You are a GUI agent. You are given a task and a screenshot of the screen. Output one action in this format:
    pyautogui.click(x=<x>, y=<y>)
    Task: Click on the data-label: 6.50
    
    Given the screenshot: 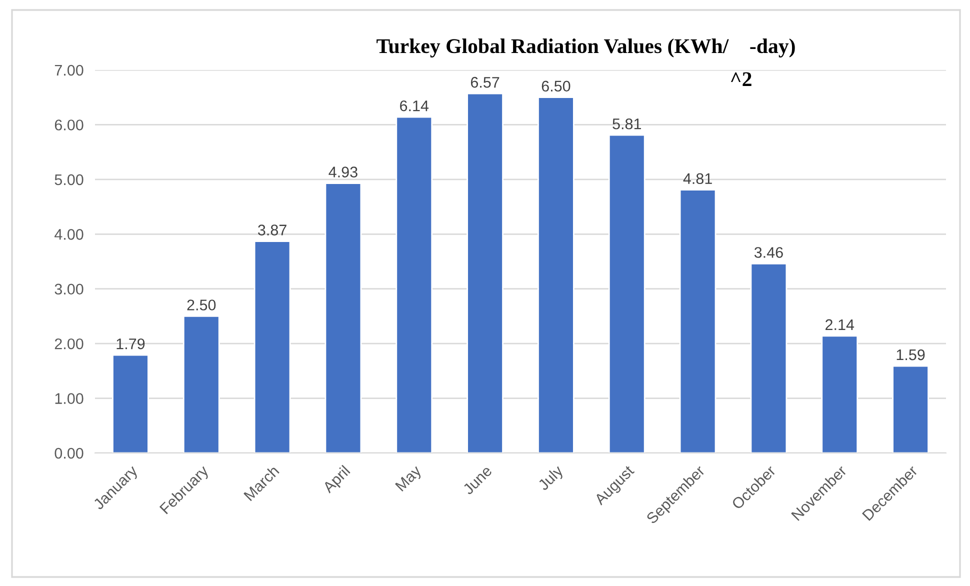 What is the action you would take?
    pyautogui.click(x=556, y=86)
    